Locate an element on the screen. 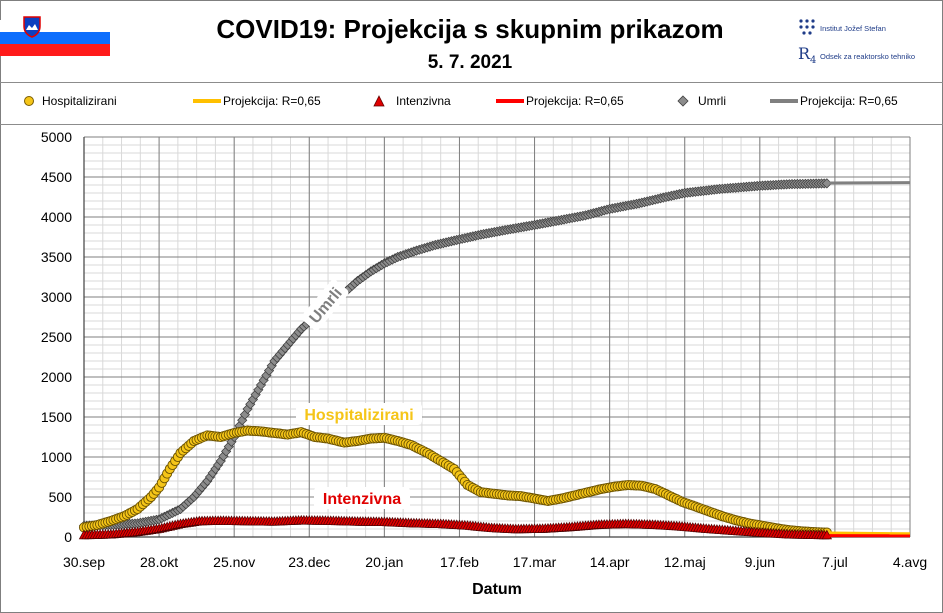  chart-title: COVID19: Projekcija s skupnim prikazom is located at coordinates (470, 29).